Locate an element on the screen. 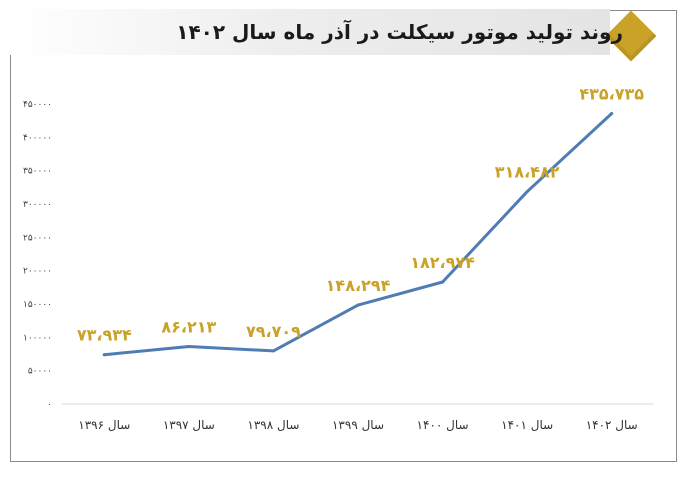 Image resolution: width=689 pixels, height=478 pixels. x-tick-label: سال ۱۴۰۱ is located at coordinates (527, 425).